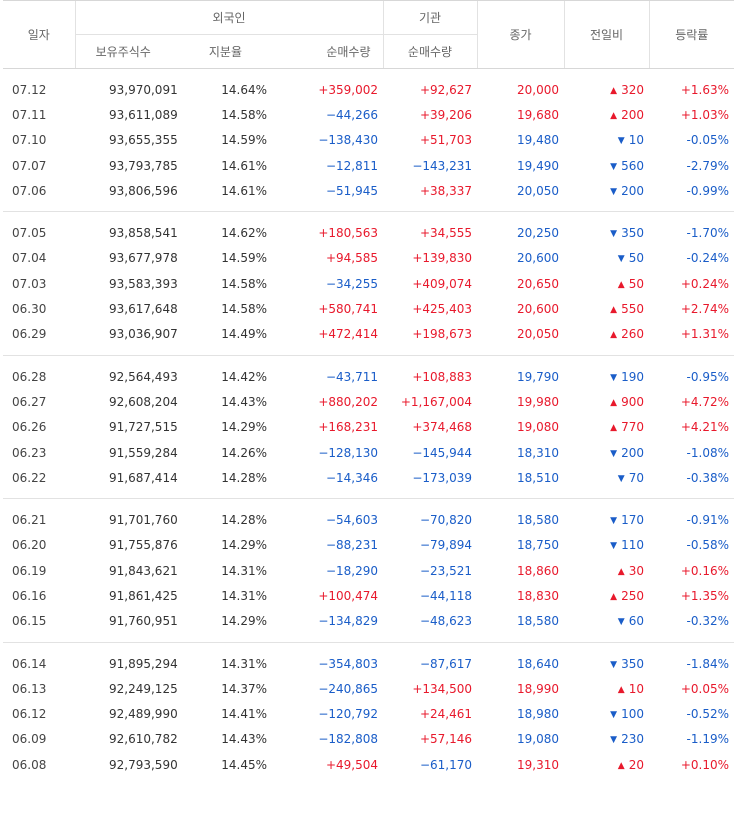  Describe the element at coordinates (707, 233) in the screenshot. I see `rate-cell: -1.70%` at that location.